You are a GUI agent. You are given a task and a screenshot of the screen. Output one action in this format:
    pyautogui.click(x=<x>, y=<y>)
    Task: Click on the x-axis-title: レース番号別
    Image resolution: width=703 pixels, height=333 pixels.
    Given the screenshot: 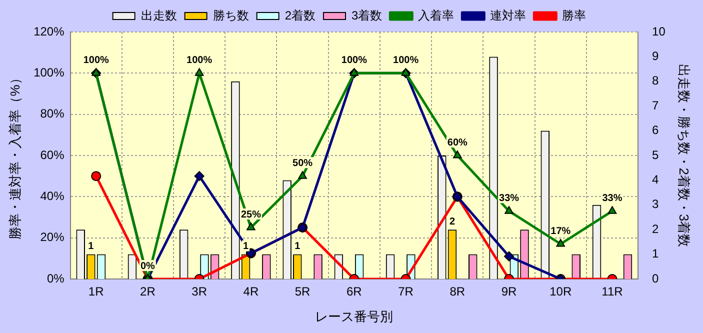 What is the action you would take?
    pyautogui.click(x=354, y=316)
    